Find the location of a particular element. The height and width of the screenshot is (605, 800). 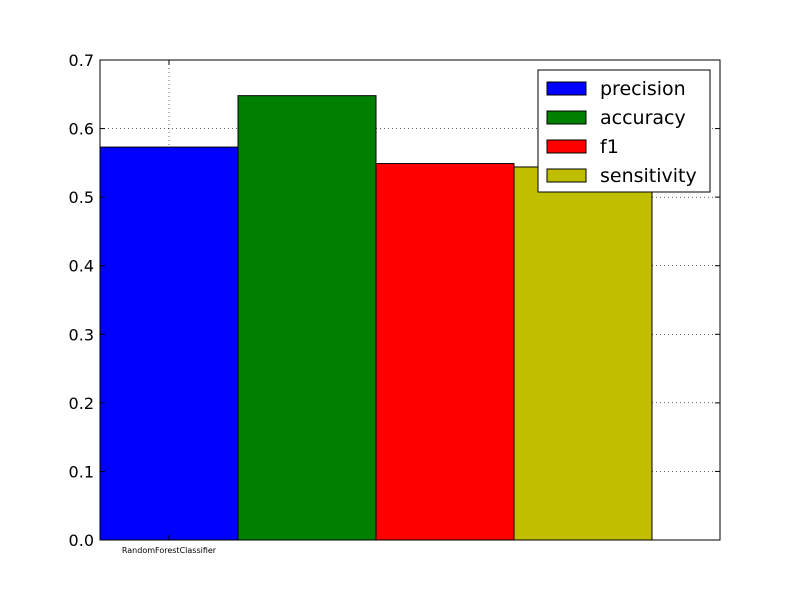

y-tick-label: 0.7 is located at coordinates (81, 60).